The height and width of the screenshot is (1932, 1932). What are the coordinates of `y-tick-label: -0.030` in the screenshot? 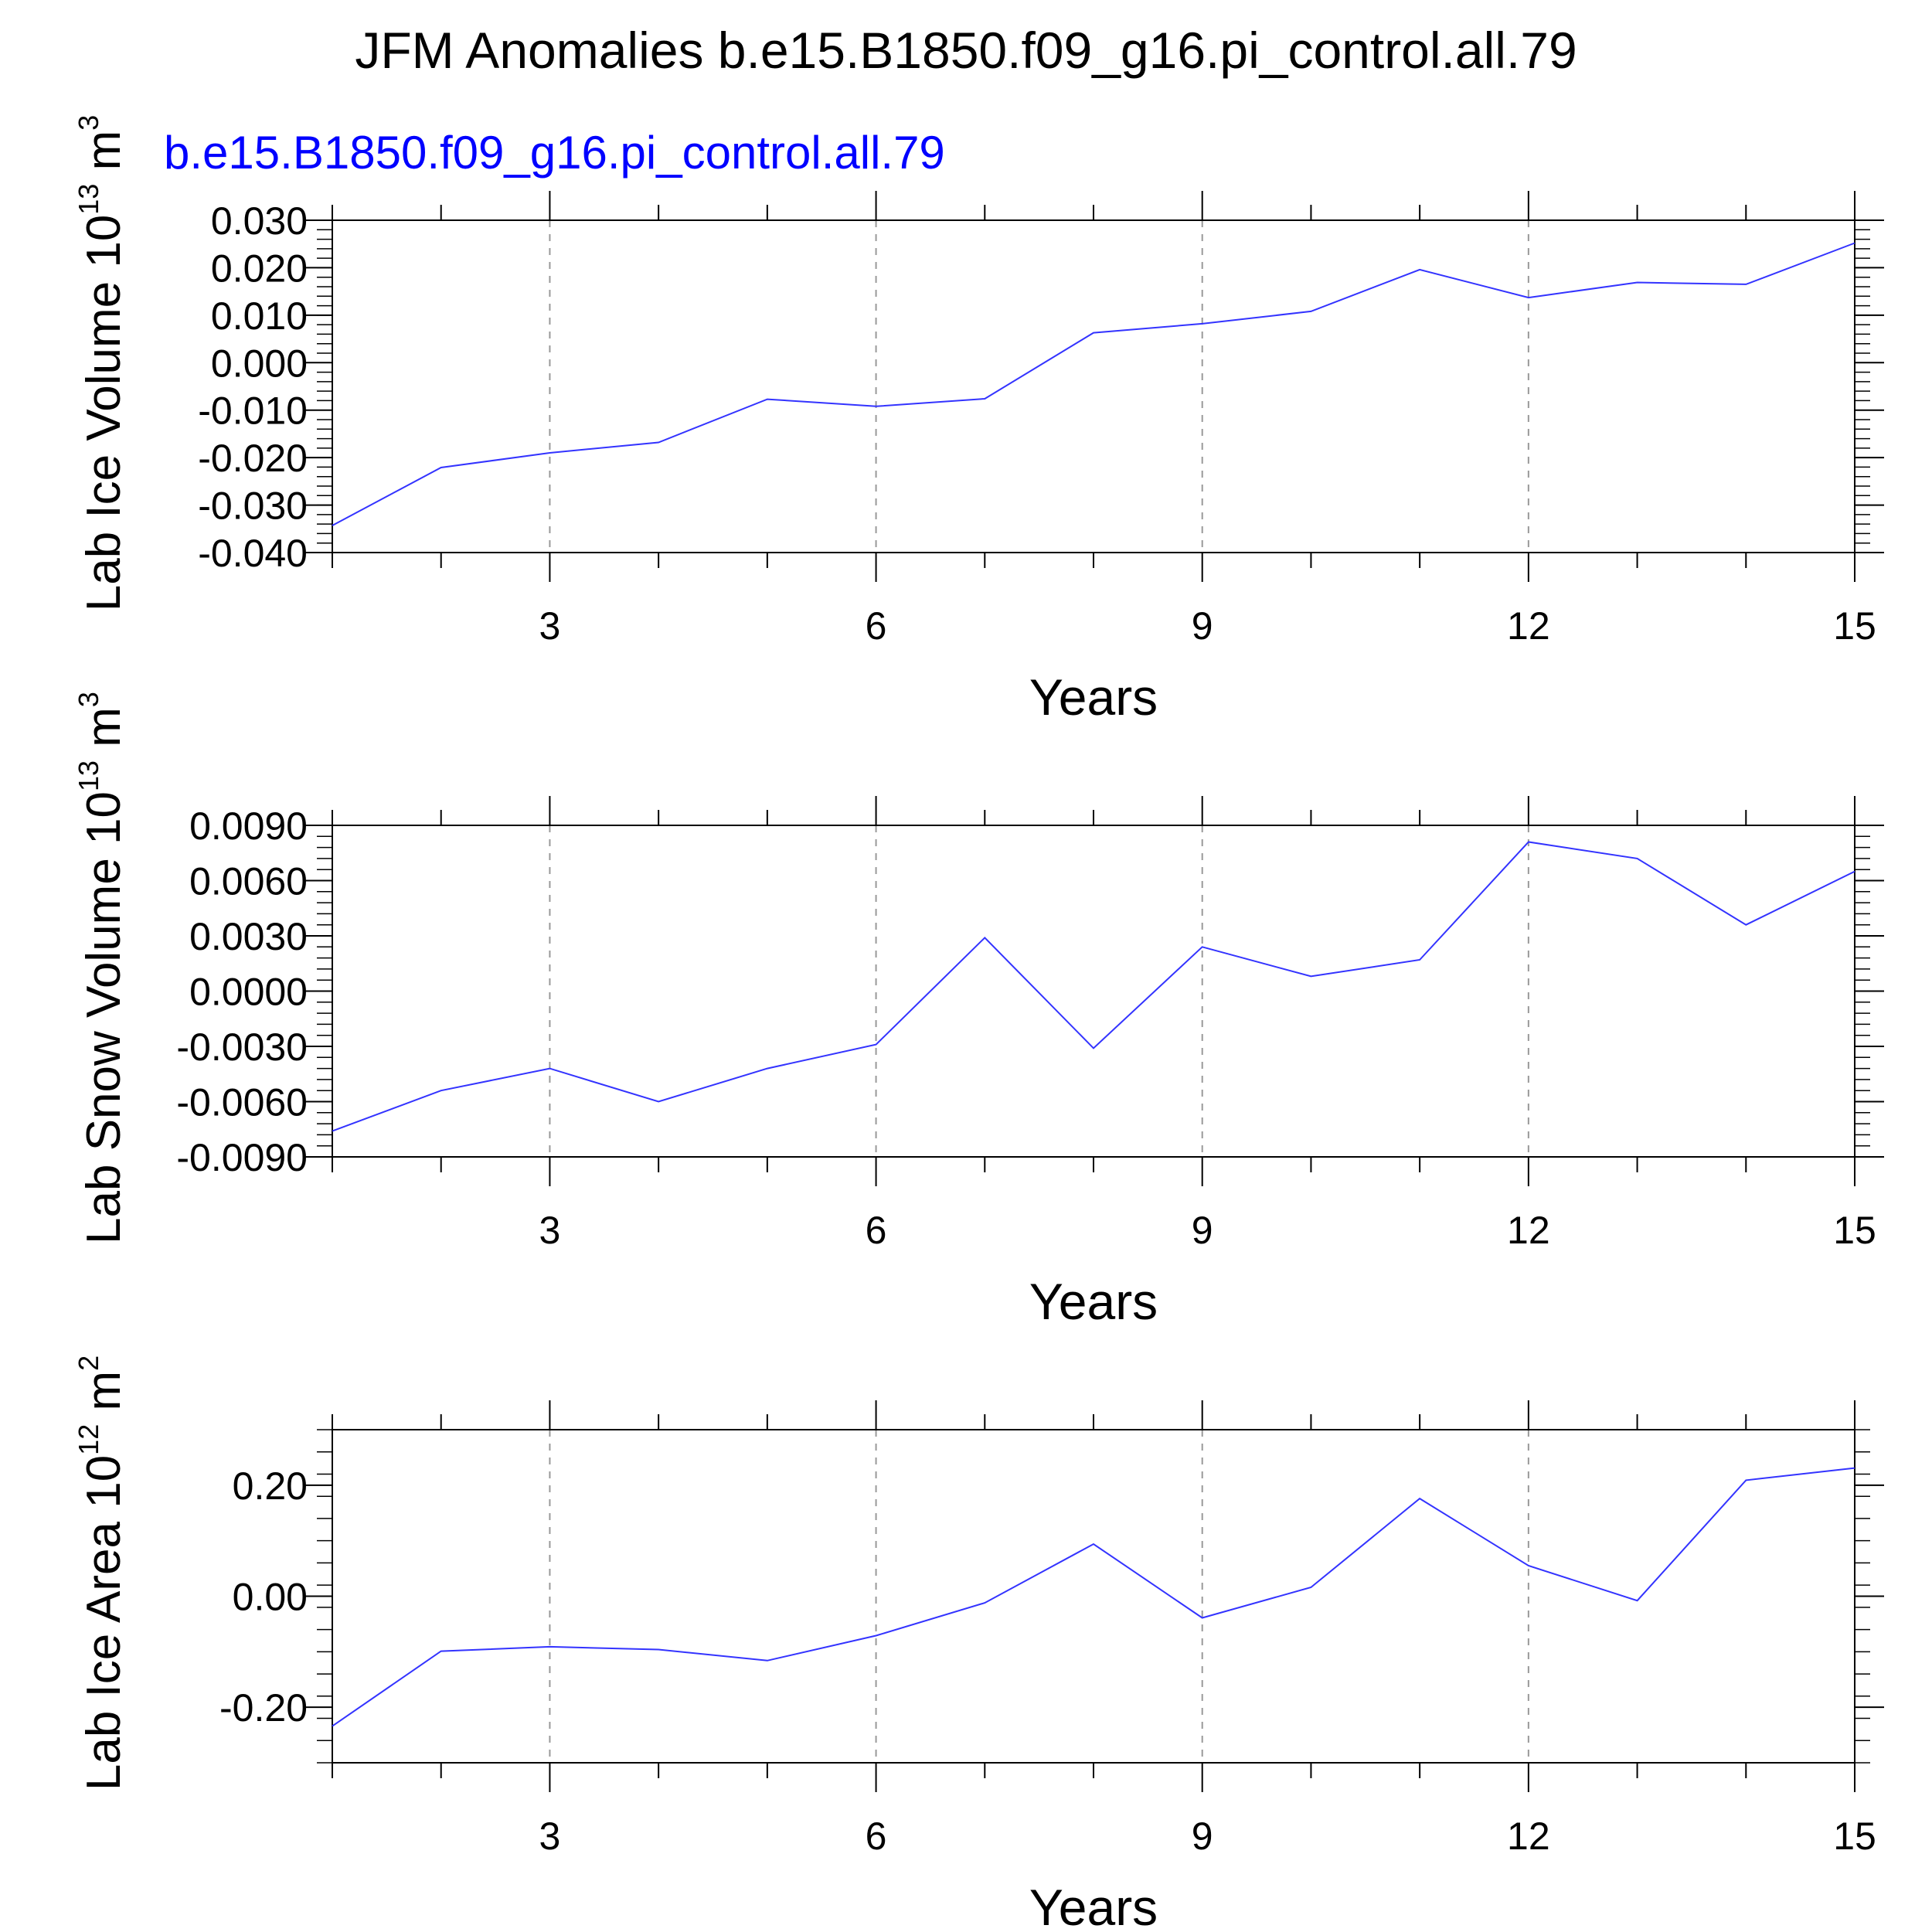 It's located at (253, 507).